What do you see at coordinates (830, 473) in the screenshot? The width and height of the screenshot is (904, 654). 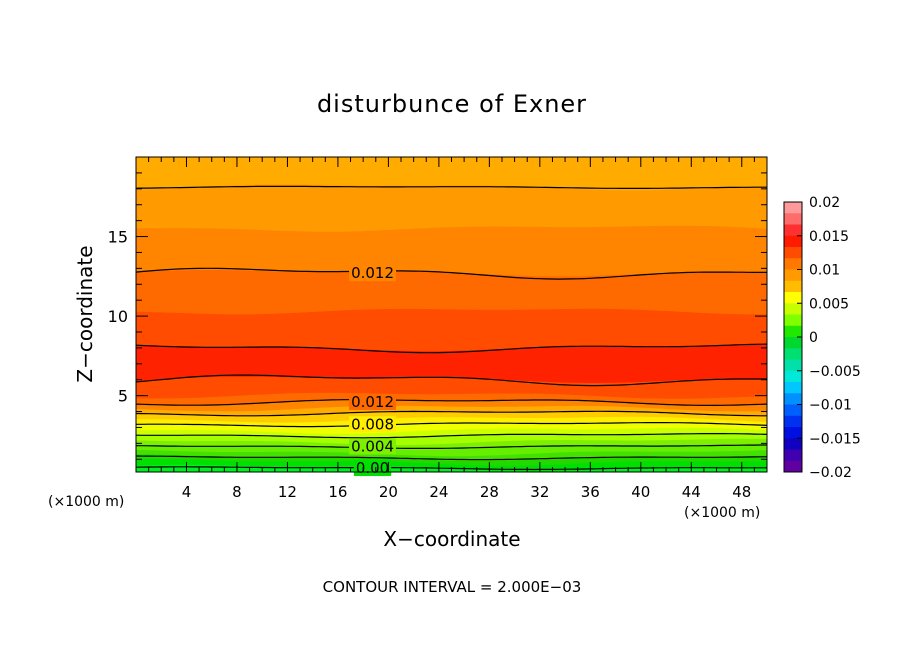 I see `colorbar-label: −0.02` at bounding box center [830, 473].